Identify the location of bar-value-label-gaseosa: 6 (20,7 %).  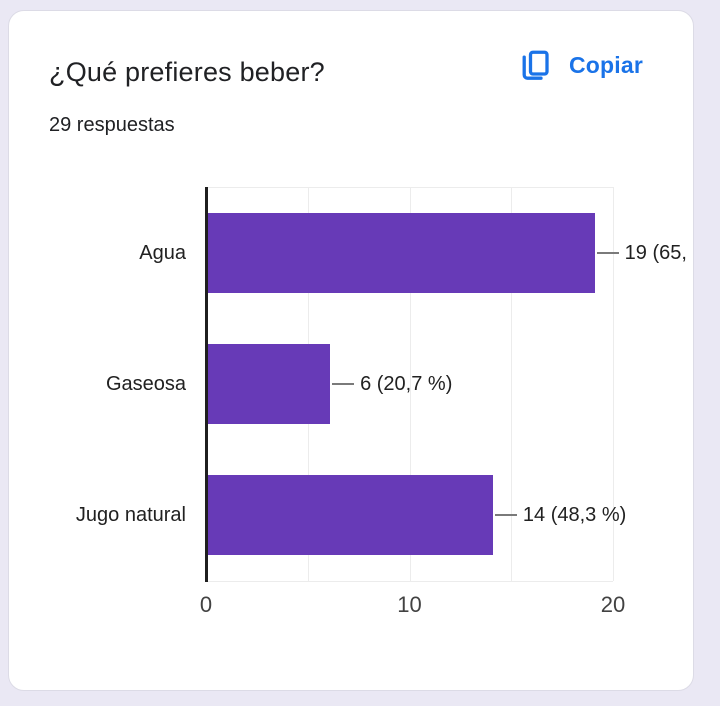
(406, 384).